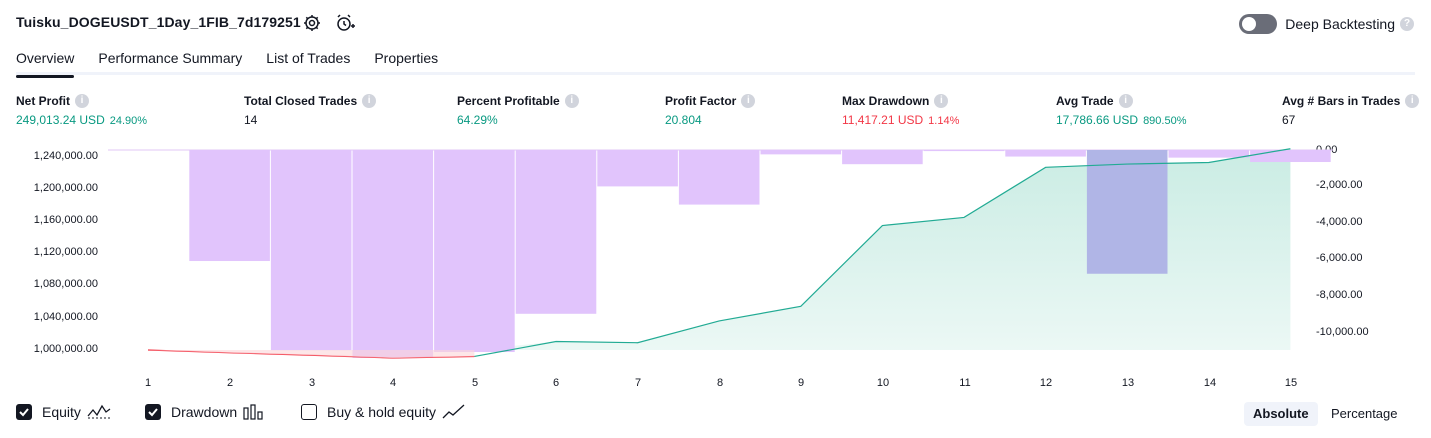 This screenshot has width=1431, height=438. I want to click on left-axis-tick: 1,200,000.00, so click(65, 188).